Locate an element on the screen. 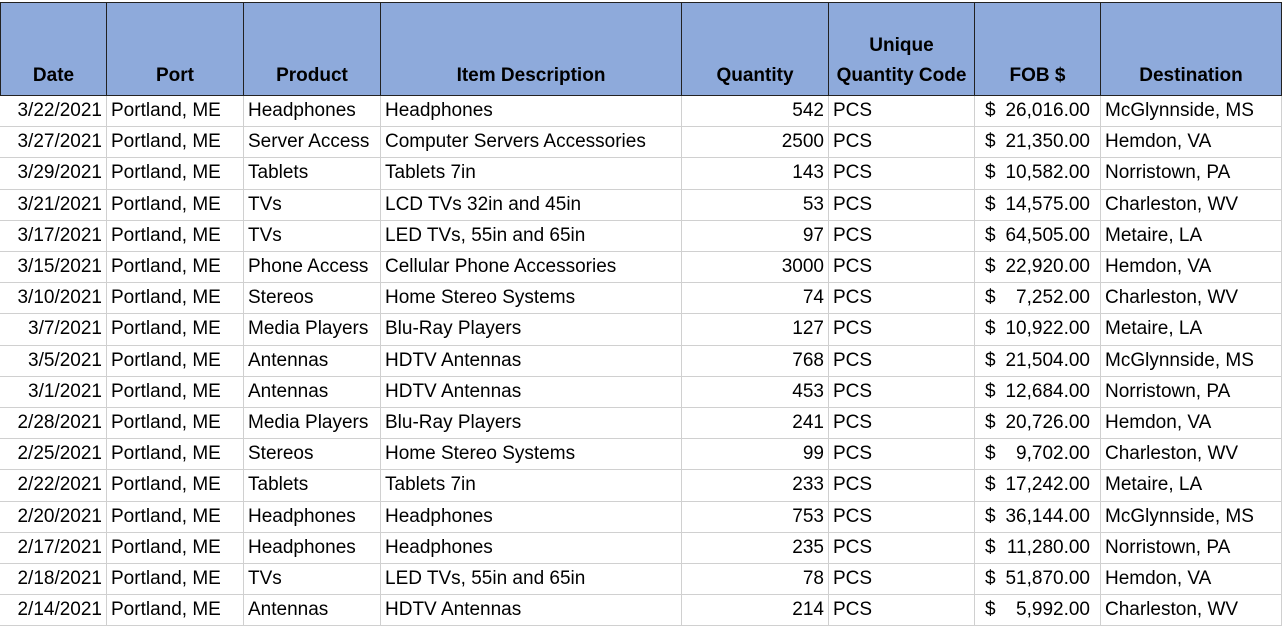  cell: $64,505.00 is located at coordinates (1038, 236).